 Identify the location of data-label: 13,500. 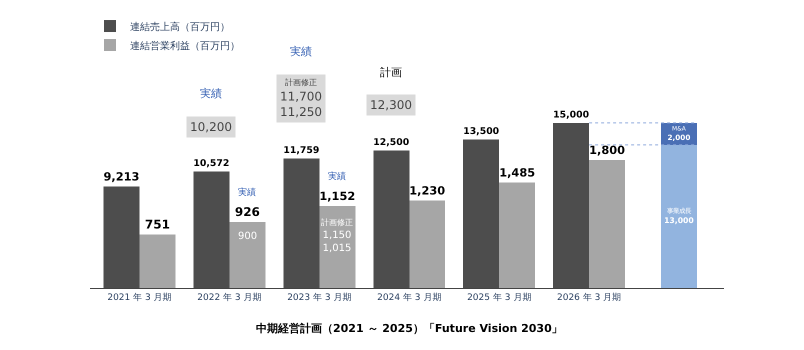
(481, 131).